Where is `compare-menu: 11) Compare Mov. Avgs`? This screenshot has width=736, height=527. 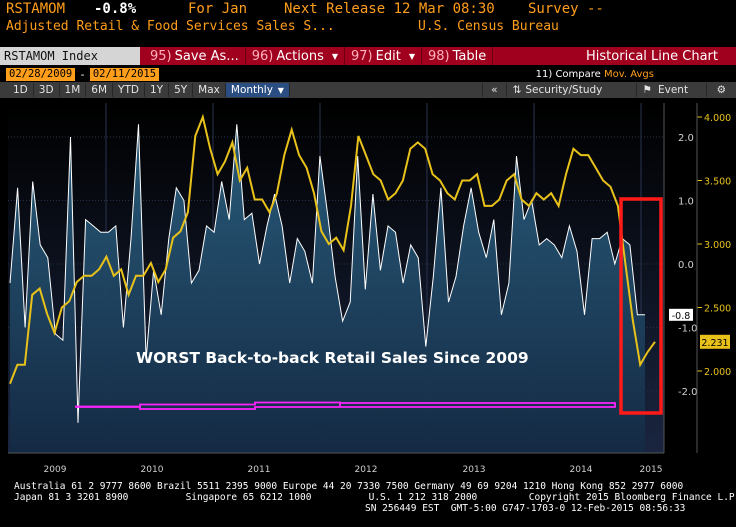 compare-menu: 11) Compare Mov. Avgs is located at coordinates (636, 74).